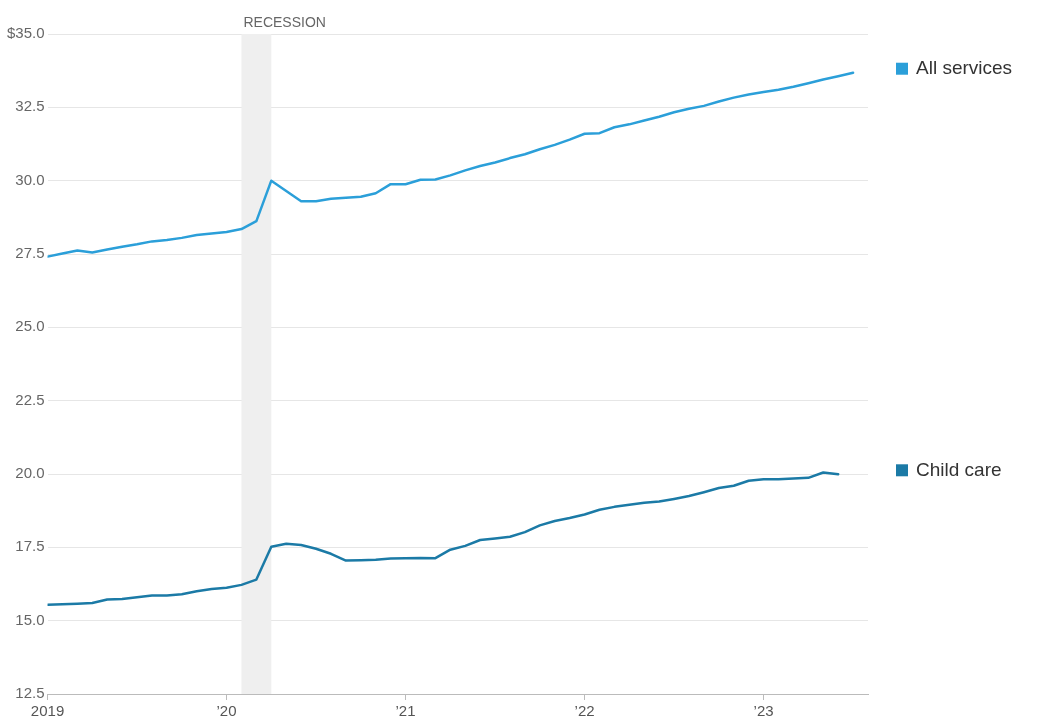 This screenshot has height=728, width=1053. I want to click on x-tick-label: ’23, so click(763, 711).